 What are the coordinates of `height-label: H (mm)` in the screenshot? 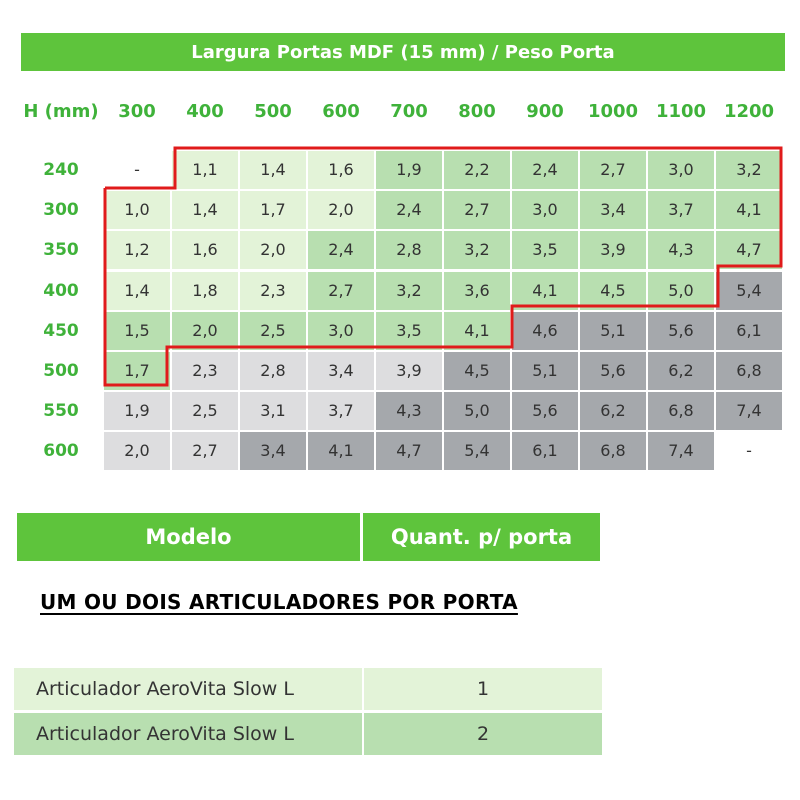 It's located at (61, 111).